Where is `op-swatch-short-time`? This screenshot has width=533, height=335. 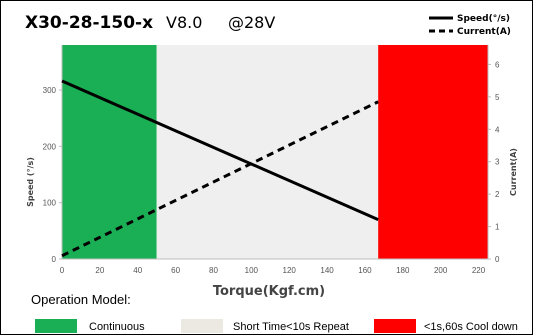
op-swatch-short-time is located at coordinates (202, 326).